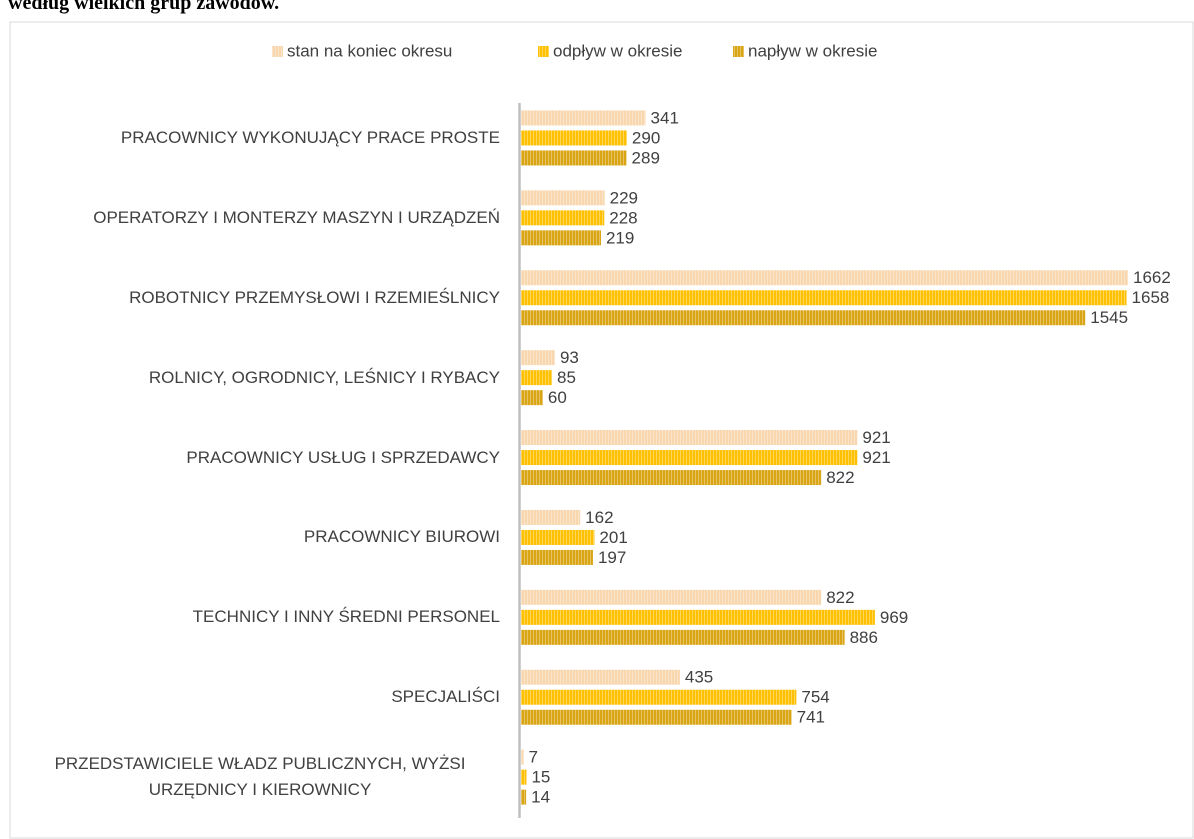 Image resolution: width=1194 pixels, height=839 pixels. Describe the element at coordinates (250, 537) in the screenshot. I see `category-label: PRACOWNICY BIUROWI` at that location.